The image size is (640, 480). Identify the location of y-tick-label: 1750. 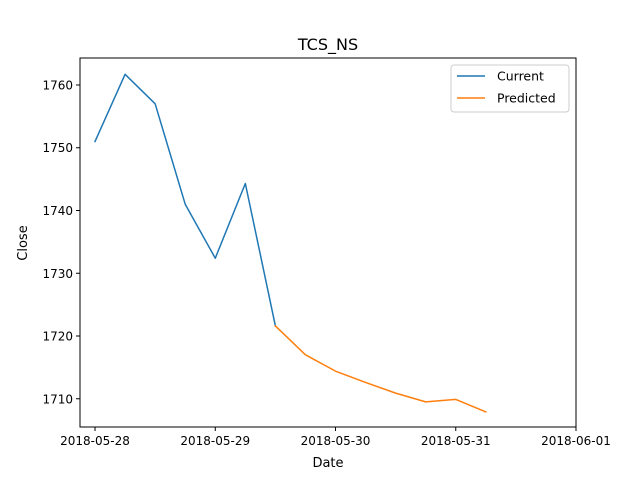
(57, 148).